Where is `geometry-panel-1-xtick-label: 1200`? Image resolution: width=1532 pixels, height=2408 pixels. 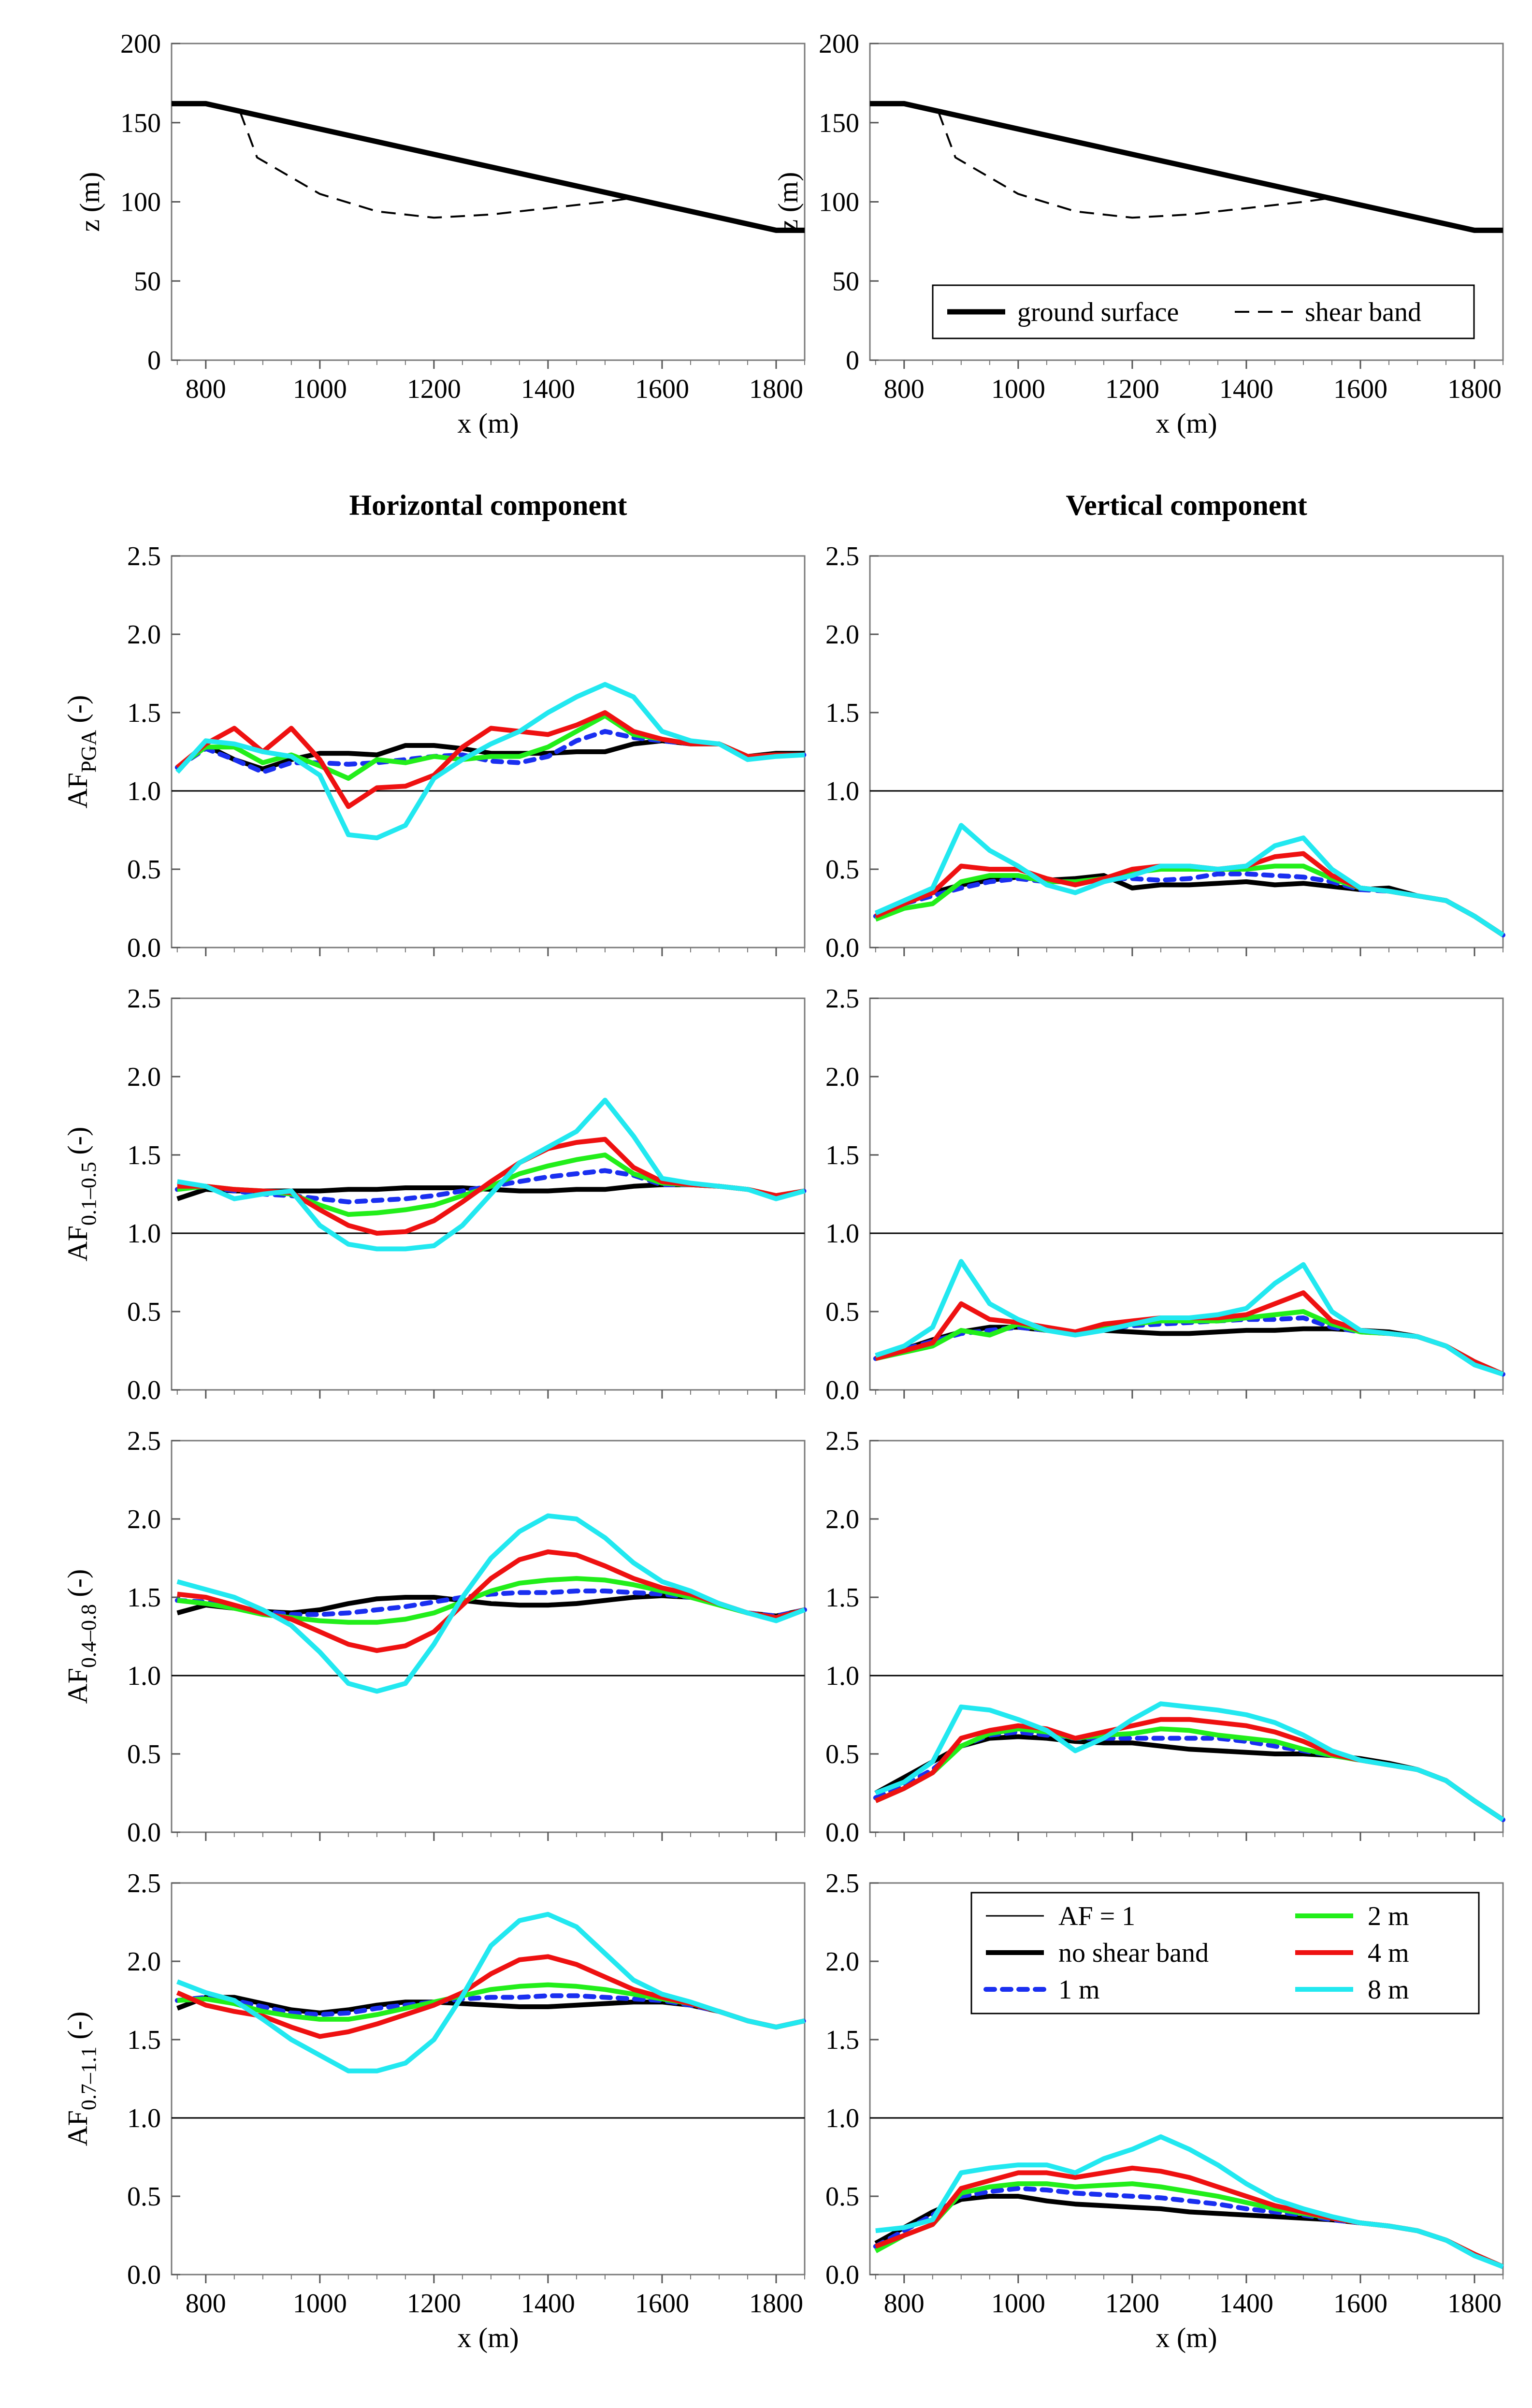 geometry-panel-1-xtick-label: 1200 is located at coordinates (1132, 389).